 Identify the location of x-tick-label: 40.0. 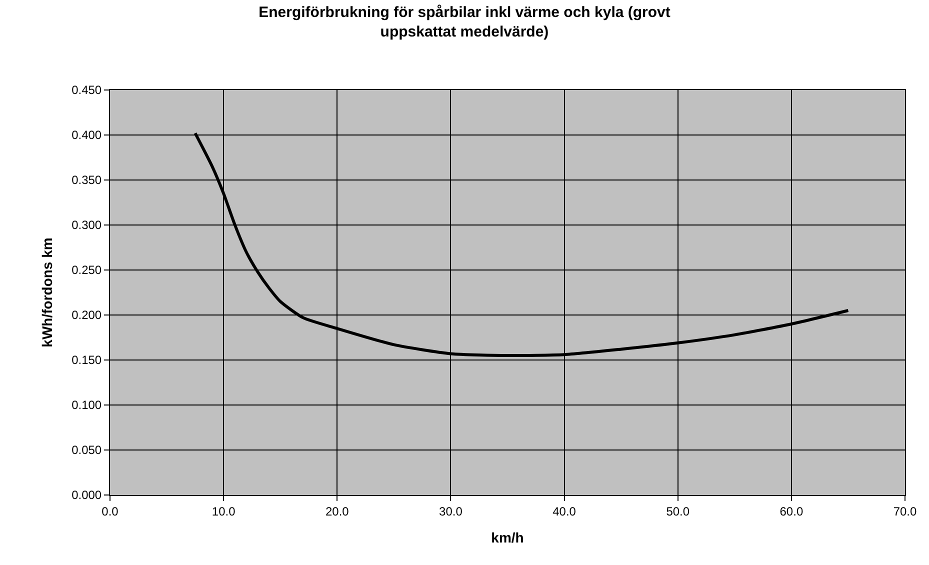
(564, 511).